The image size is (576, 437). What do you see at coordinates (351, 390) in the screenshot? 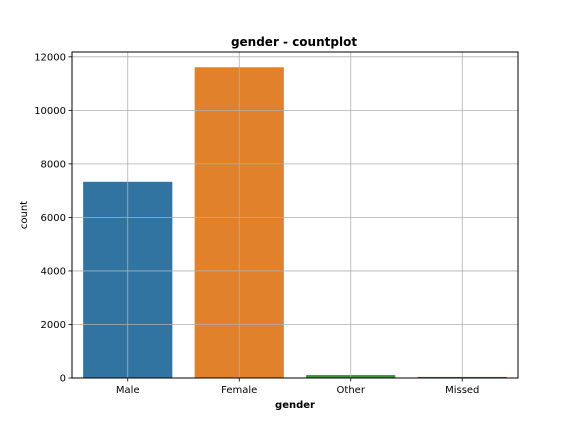
I see `x-tick-label: Other` at bounding box center [351, 390].